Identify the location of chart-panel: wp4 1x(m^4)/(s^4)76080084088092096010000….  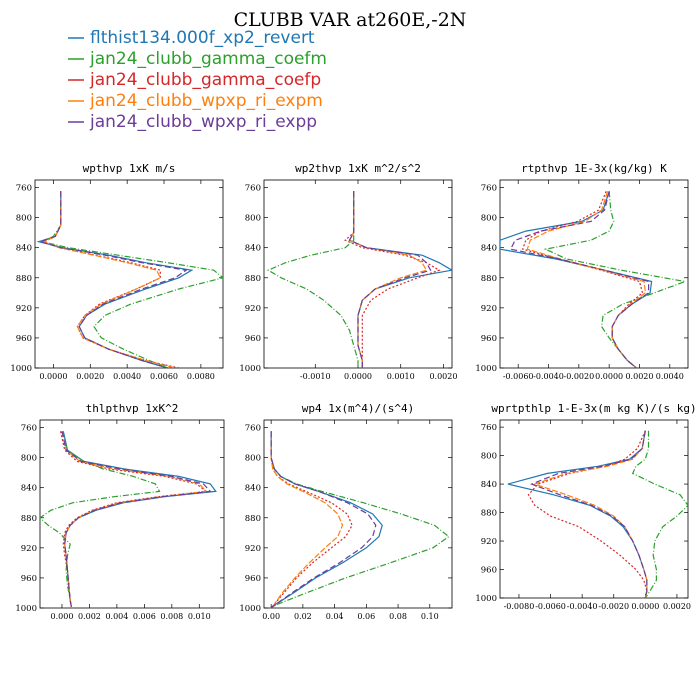
(346, 511).